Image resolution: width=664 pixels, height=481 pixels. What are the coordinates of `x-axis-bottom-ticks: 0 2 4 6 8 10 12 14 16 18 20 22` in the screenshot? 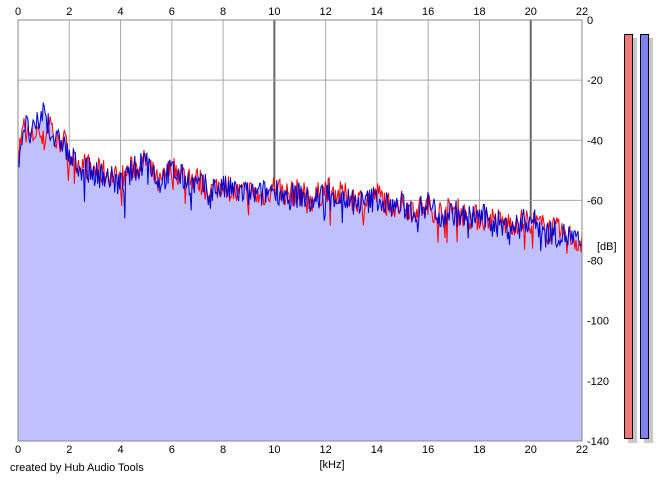 It's located at (301, 450).